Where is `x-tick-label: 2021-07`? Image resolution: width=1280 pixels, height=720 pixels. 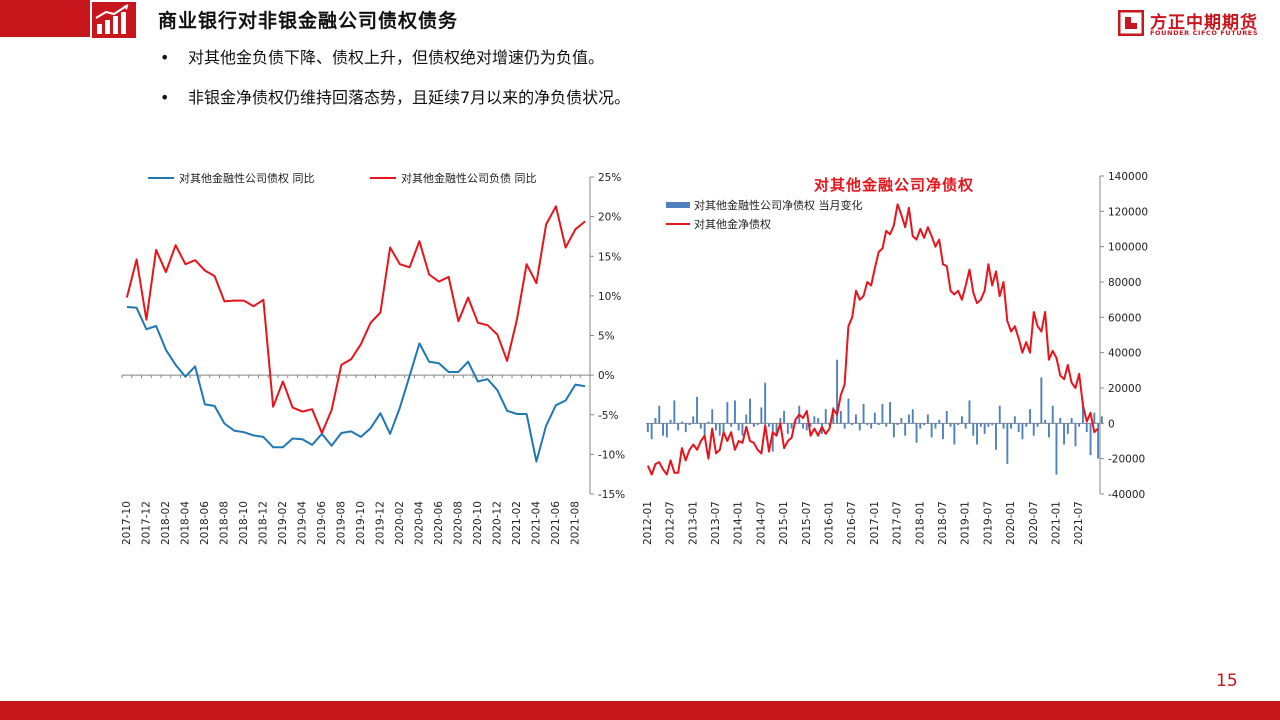
x-tick-label: 2021-07 is located at coordinates (1079, 523).